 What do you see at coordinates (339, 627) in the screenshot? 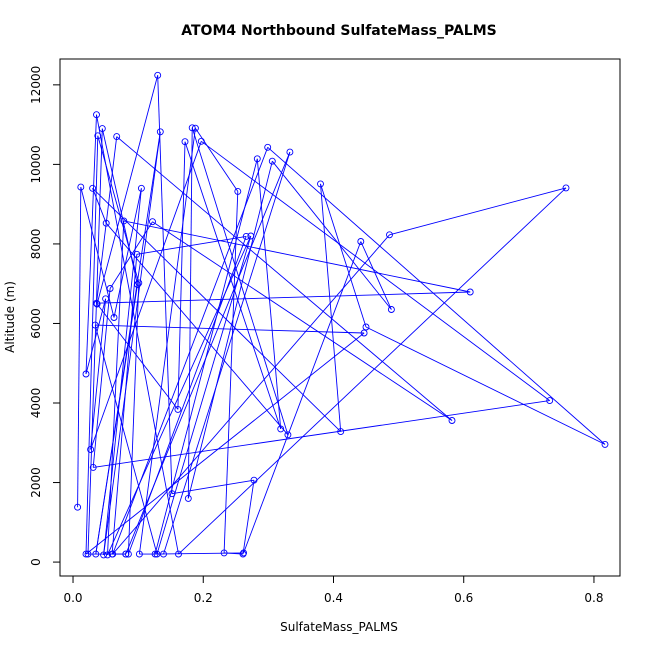
I see `x-axis-label: SulfateMass_PALMS` at bounding box center [339, 627].